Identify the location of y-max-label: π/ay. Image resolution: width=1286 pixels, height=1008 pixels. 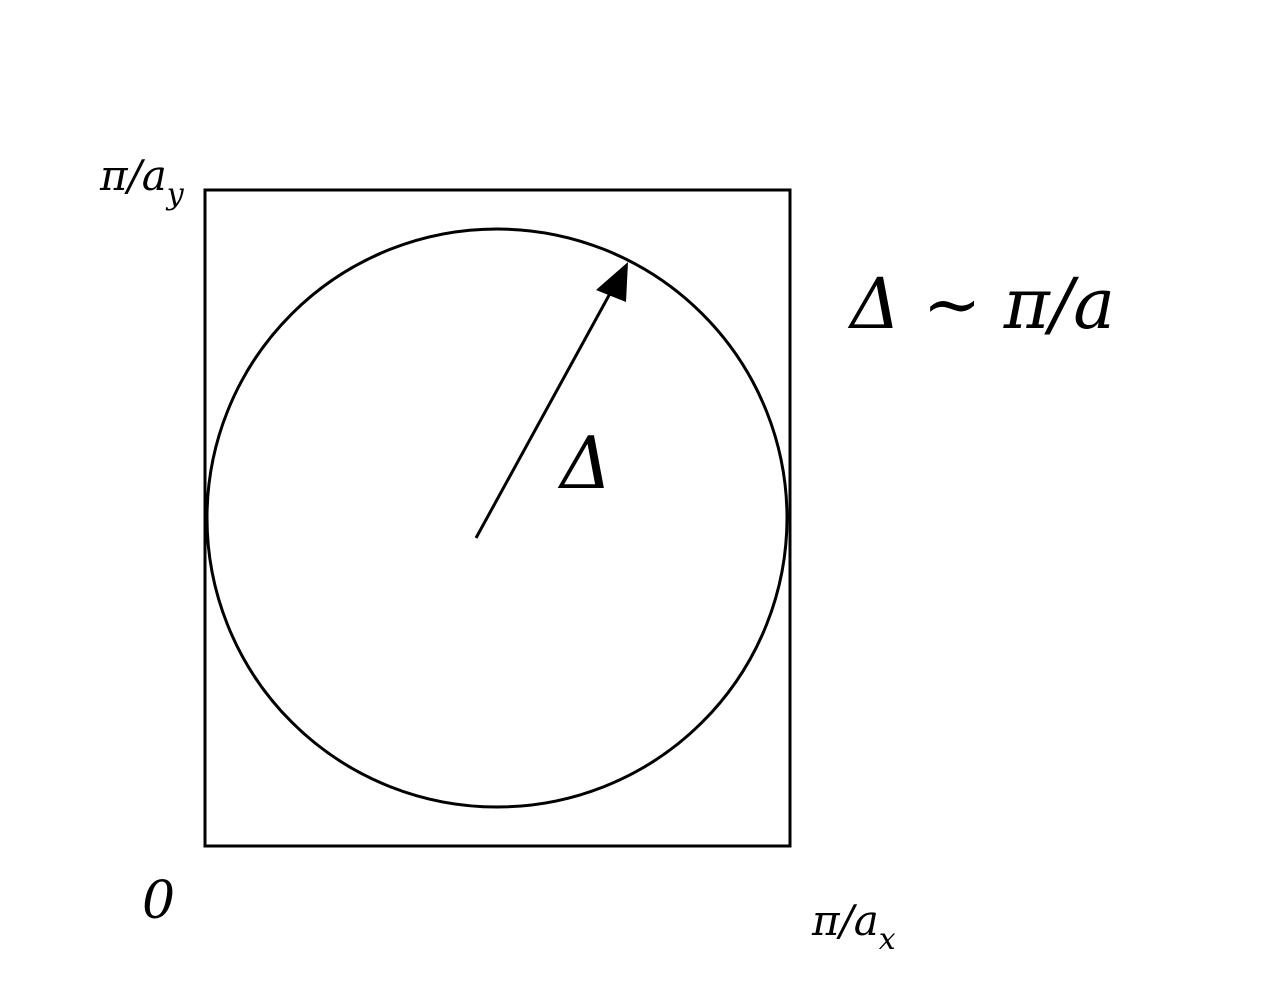
(142, 181).